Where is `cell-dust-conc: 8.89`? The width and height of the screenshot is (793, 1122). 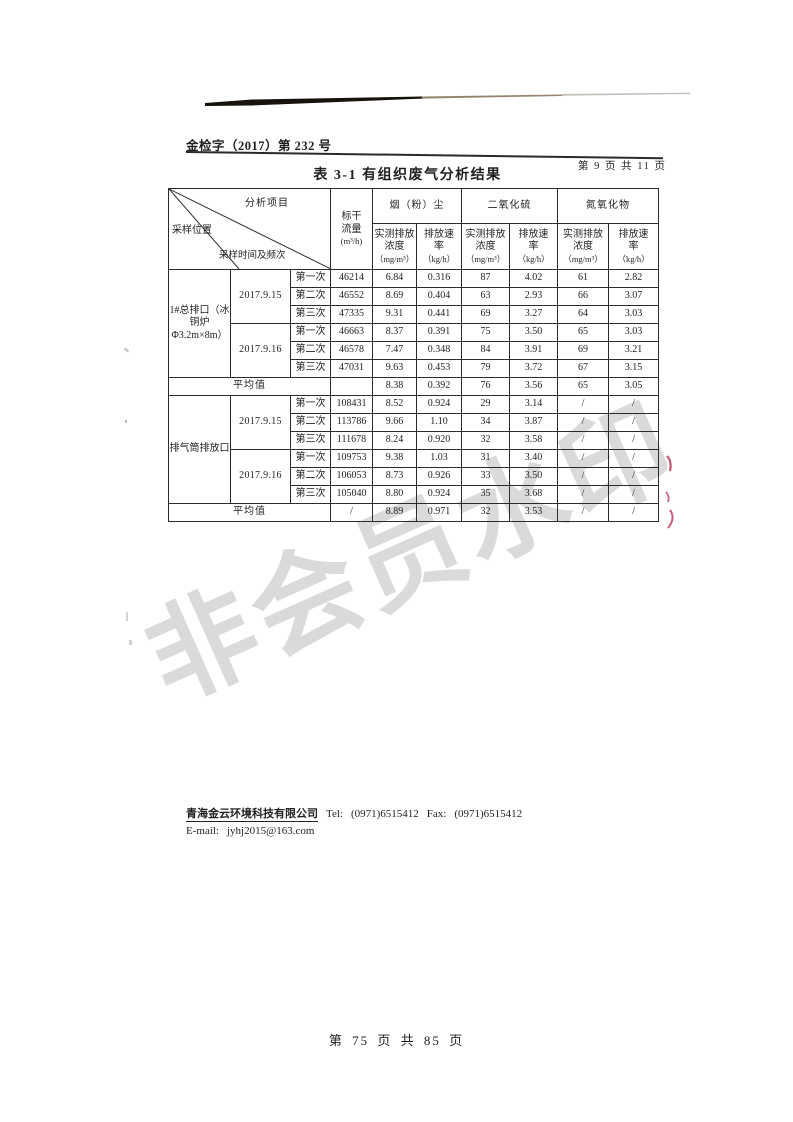
cell-dust-conc: 8.89 is located at coordinates (395, 512).